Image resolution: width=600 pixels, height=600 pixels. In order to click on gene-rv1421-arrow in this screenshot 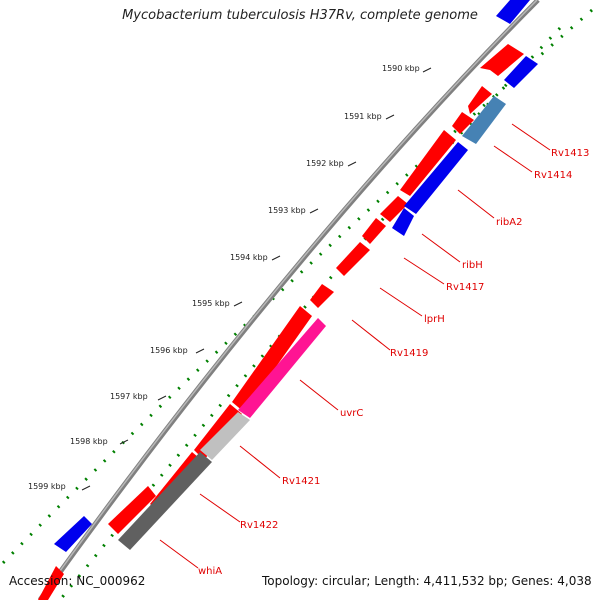, I will do `click(225, 436)`.